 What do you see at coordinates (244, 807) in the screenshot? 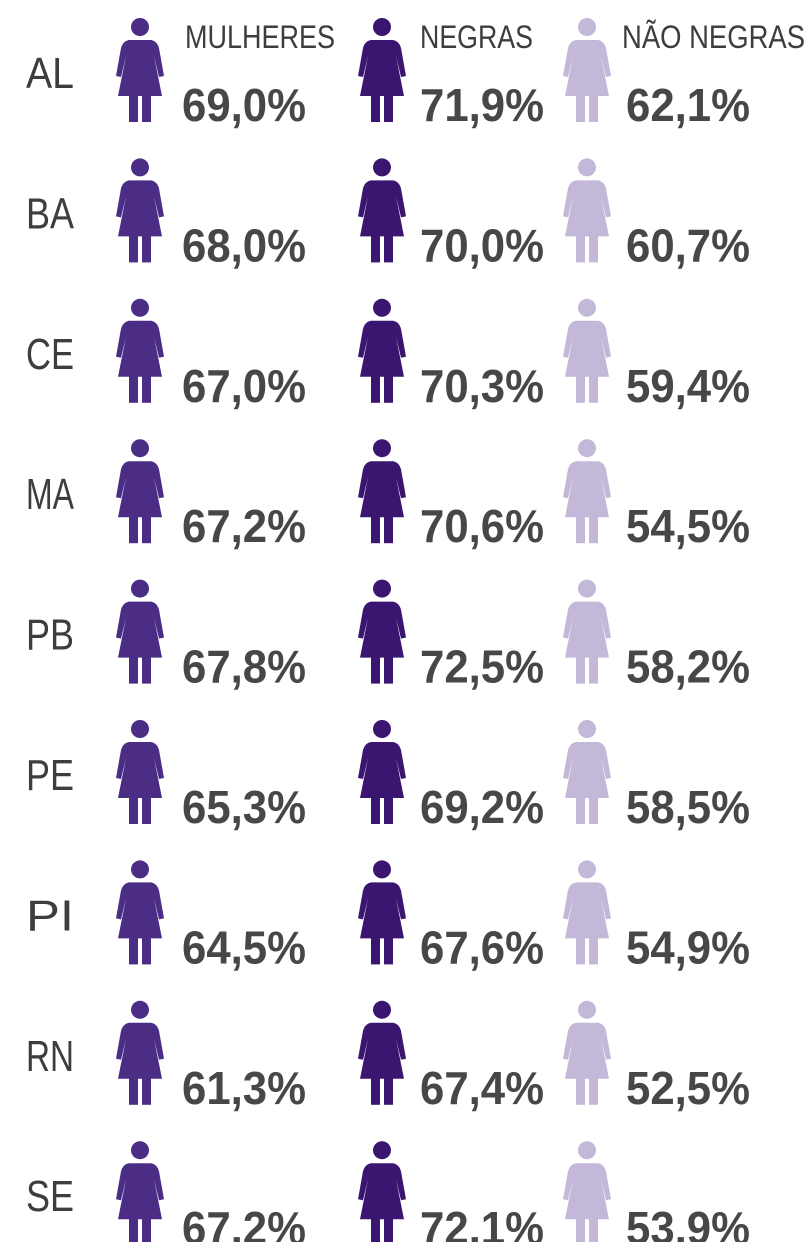
I see `percent-value: 65,3%` at bounding box center [244, 807].